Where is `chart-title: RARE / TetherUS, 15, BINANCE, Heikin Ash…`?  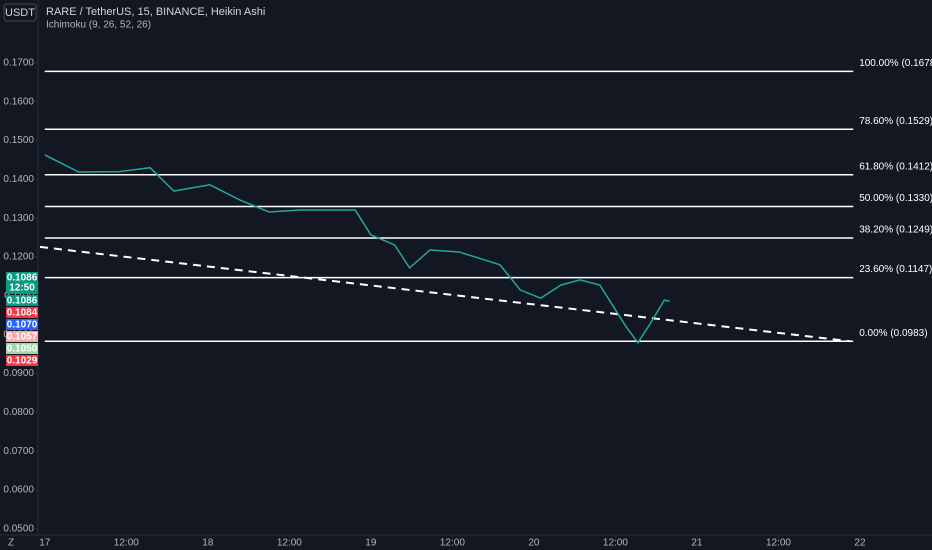
chart-title: RARE / TetherUS, 15, BINANCE, Heikin Ash… is located at coordinates (155, 12).